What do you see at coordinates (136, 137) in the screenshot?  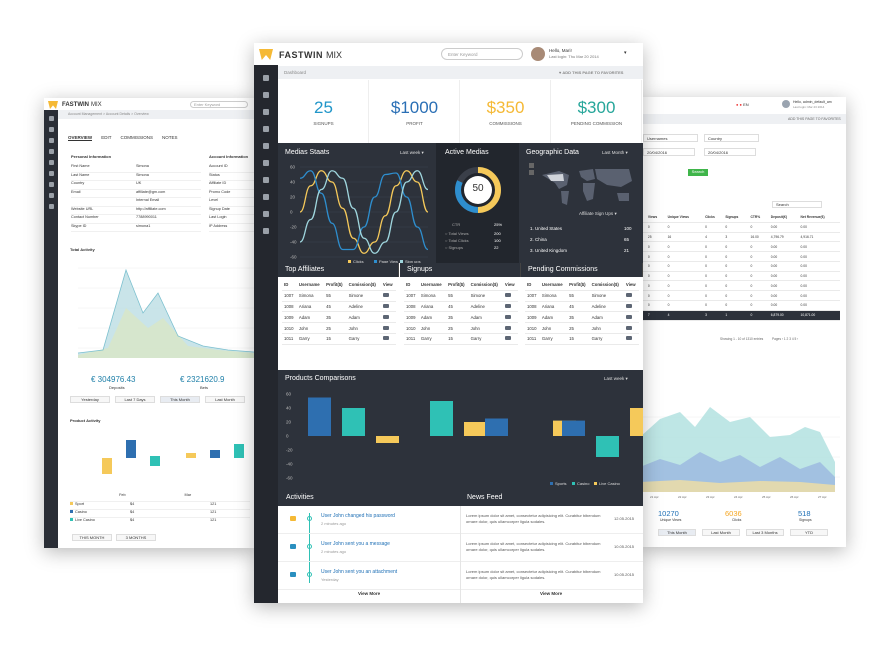 I see `tab-commissions: COMMISSIONS` at bounding box center [136, 137].